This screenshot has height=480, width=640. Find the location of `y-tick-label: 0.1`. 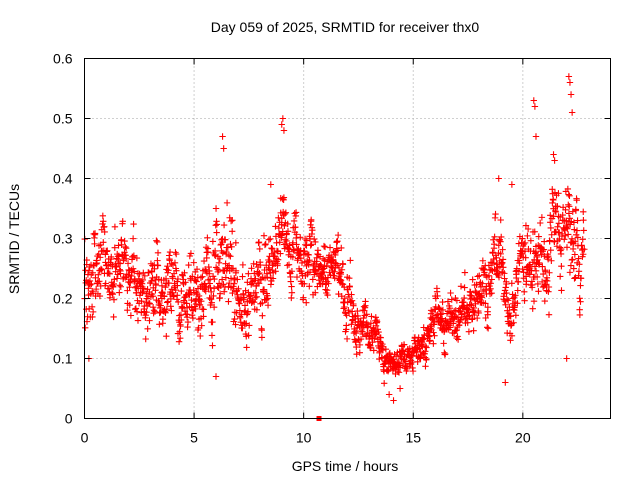

y-tick-label: 0.1 is located at coordinates (63, 359).